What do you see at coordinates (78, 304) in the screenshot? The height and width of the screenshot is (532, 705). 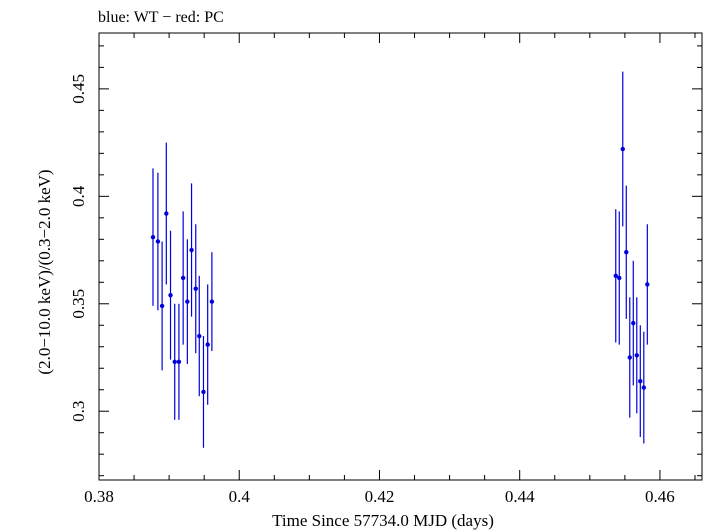 I see `y-tick-label: 0.35` at bounding box center [78, 304].